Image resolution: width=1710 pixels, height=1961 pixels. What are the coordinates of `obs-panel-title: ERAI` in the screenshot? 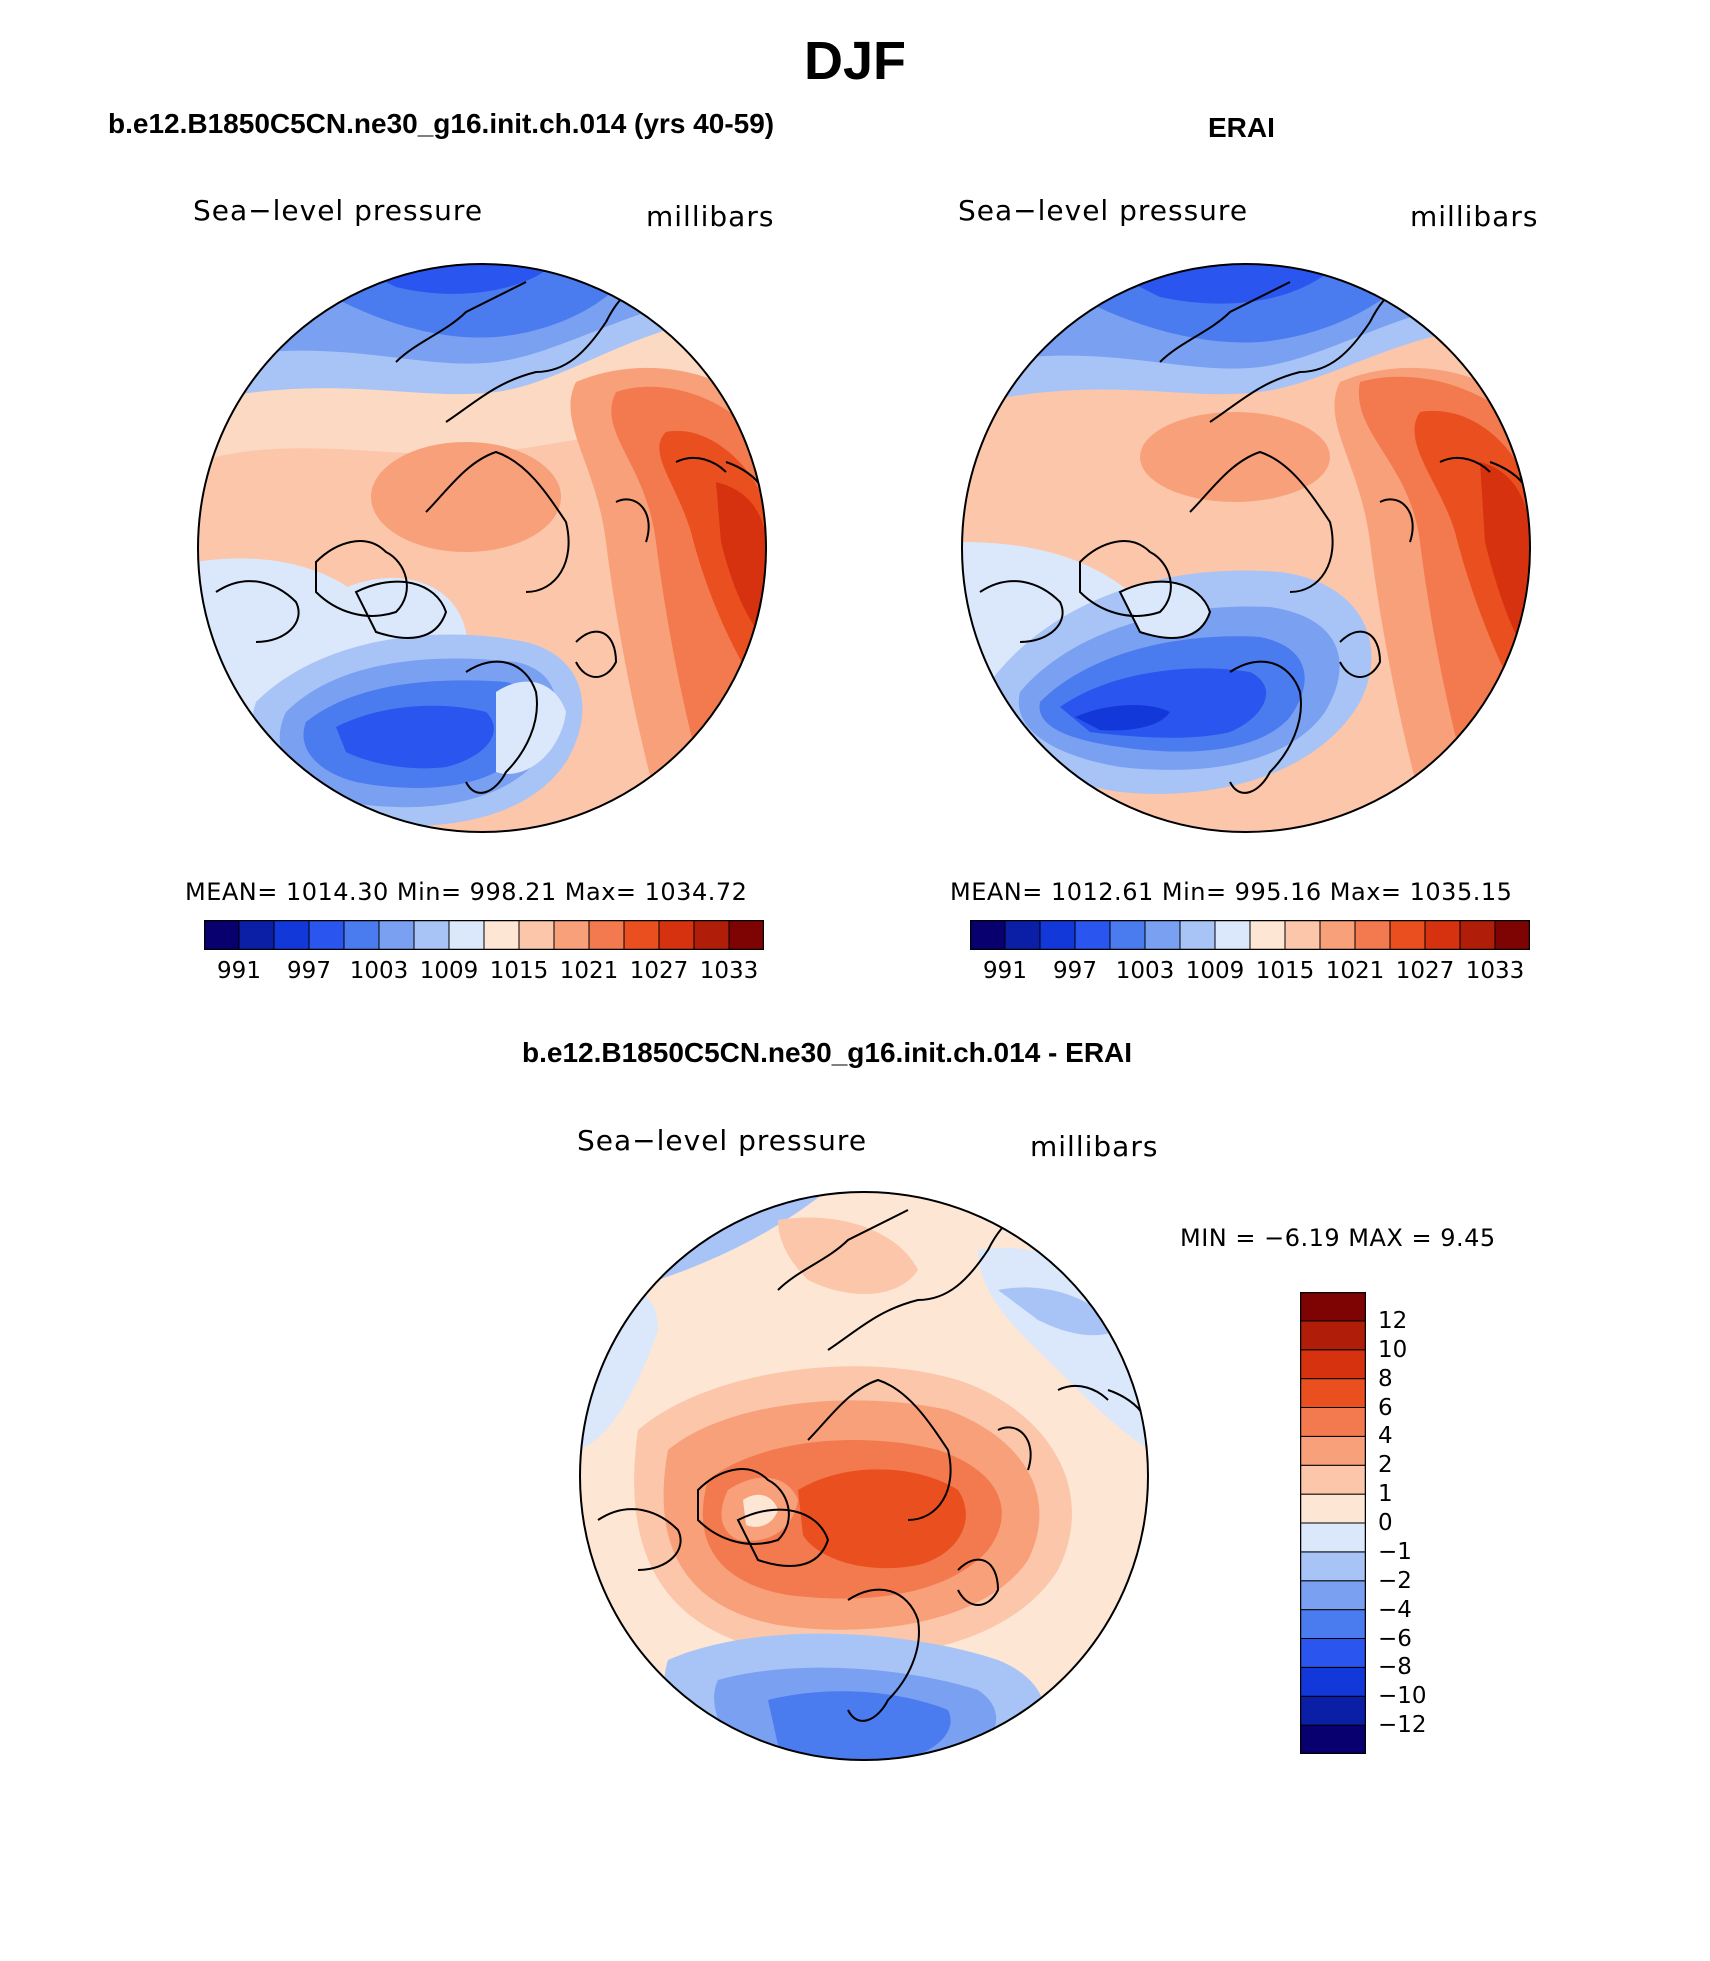 It's located at (1241, 127).